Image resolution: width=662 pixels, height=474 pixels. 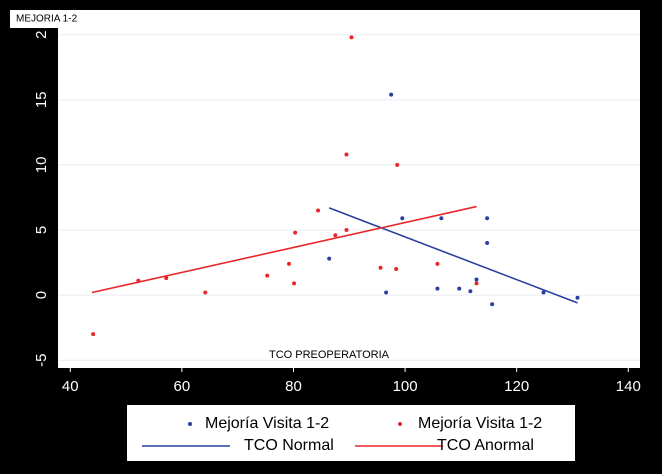 What do you see at coordinates (628, 386) in the screenshot?
I see `x-tick-label: 140` at bounding box center [628, 386].